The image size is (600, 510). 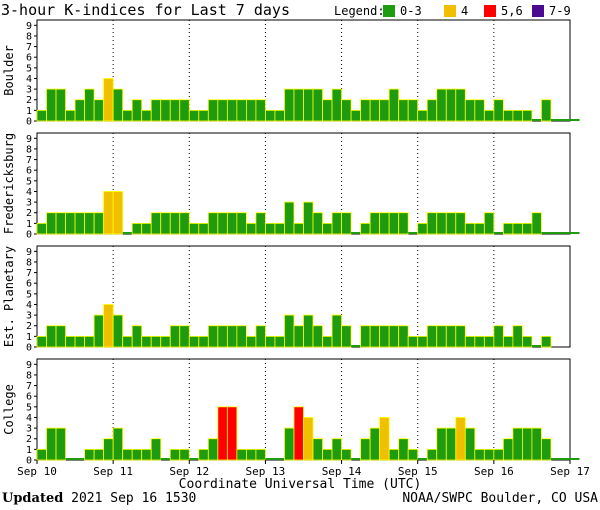 I want to click on legend-swatch, so click(x=389, y=11).